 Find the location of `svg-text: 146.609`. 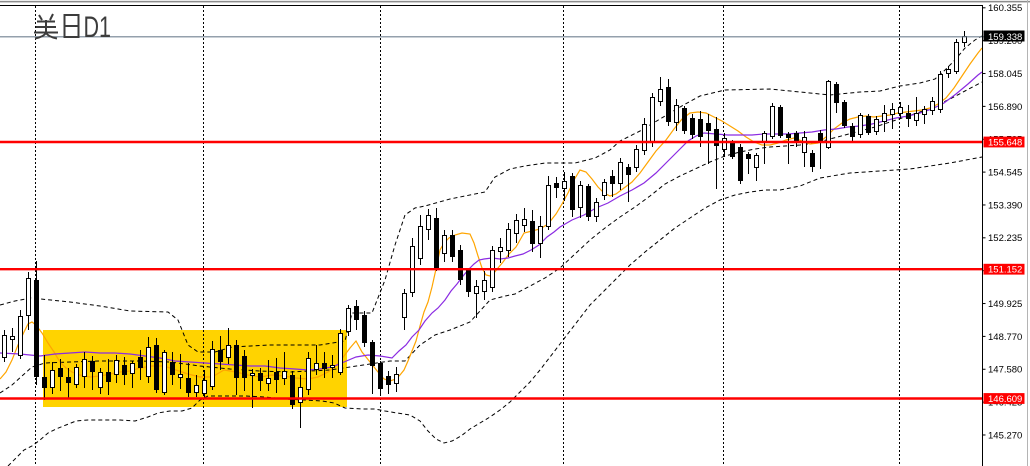

svg-text: 146.609 is located at coordinates (1005, 399).